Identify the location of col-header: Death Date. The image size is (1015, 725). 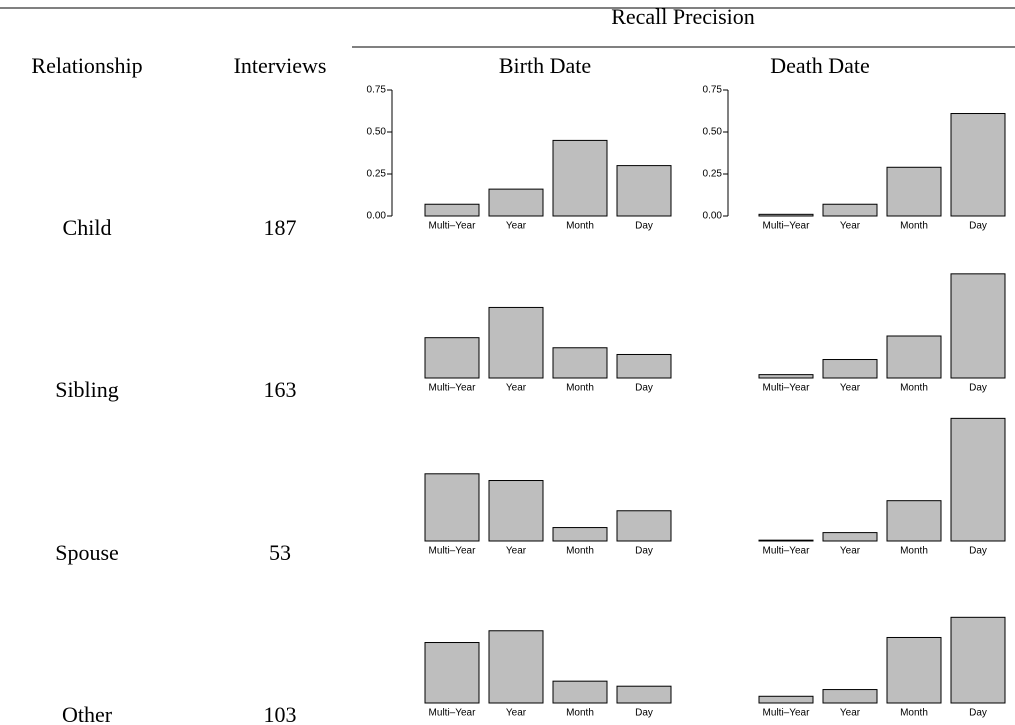
(820, 65).